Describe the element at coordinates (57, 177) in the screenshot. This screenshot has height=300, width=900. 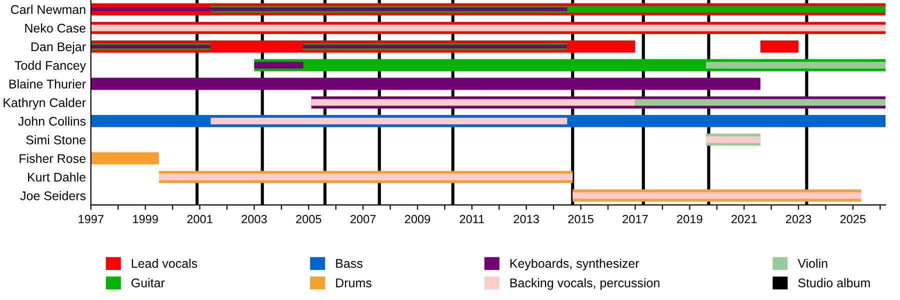
I see `y-tick-label: Kurt Dahle` at that location.